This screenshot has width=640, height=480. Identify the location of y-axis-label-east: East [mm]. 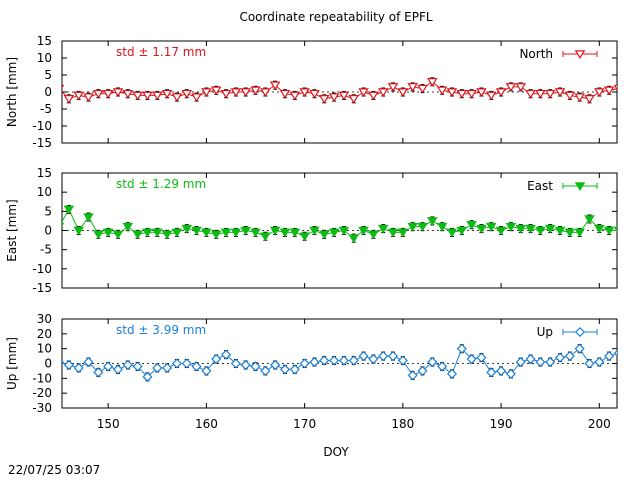
(12, 230).